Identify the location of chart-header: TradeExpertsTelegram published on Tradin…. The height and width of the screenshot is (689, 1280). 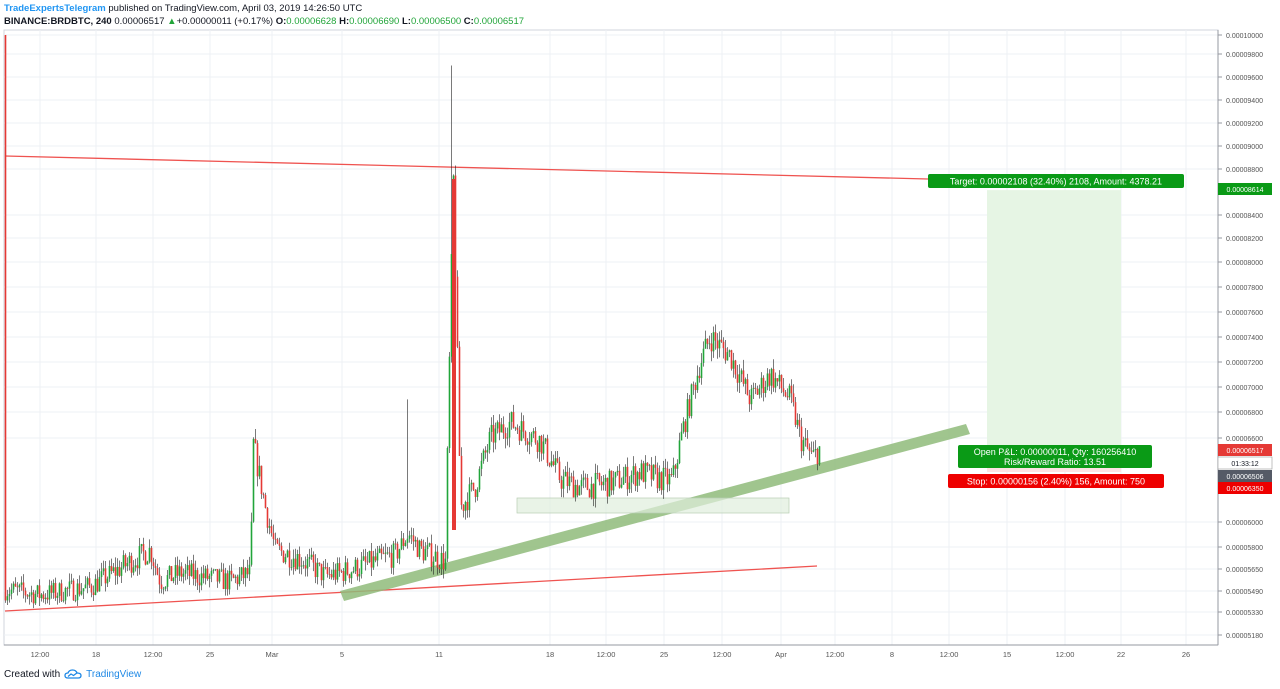
(264, 15).